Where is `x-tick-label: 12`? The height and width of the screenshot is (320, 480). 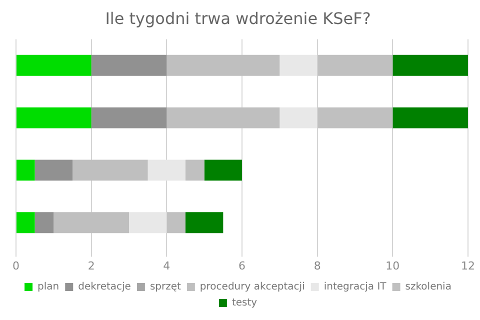
x-tick-label: 12 is located at coordinates (468, 265).